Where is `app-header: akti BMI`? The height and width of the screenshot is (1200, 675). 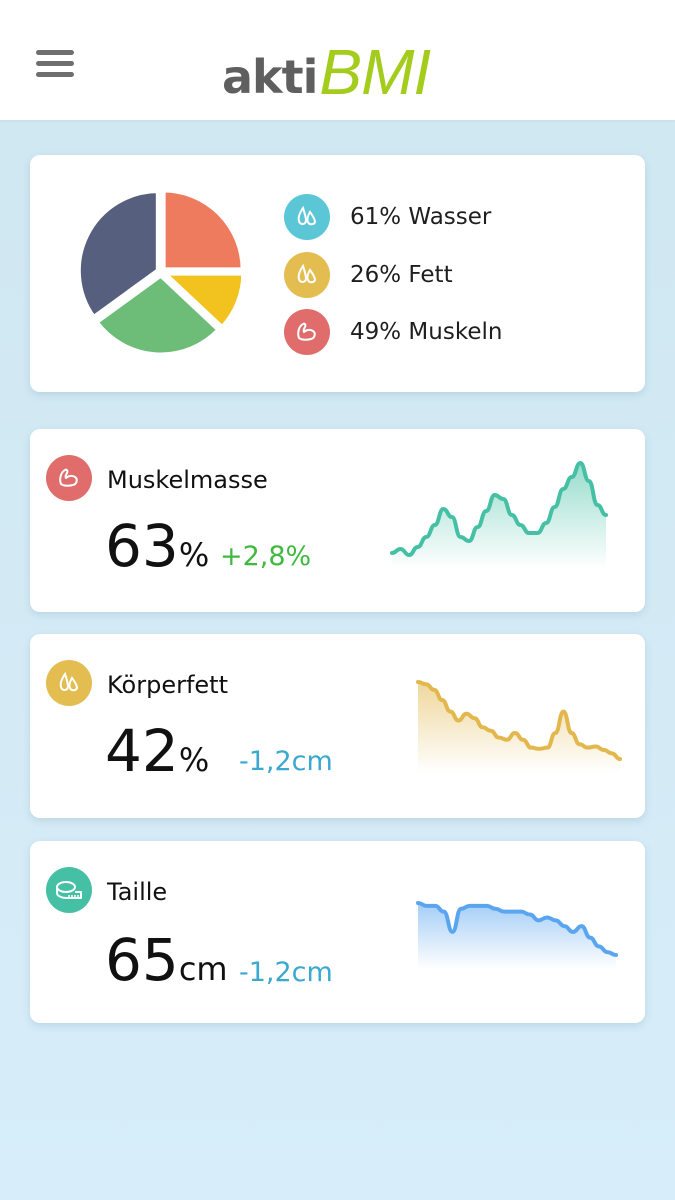
app-header: akti BMI is located at coordinates (337, 60).